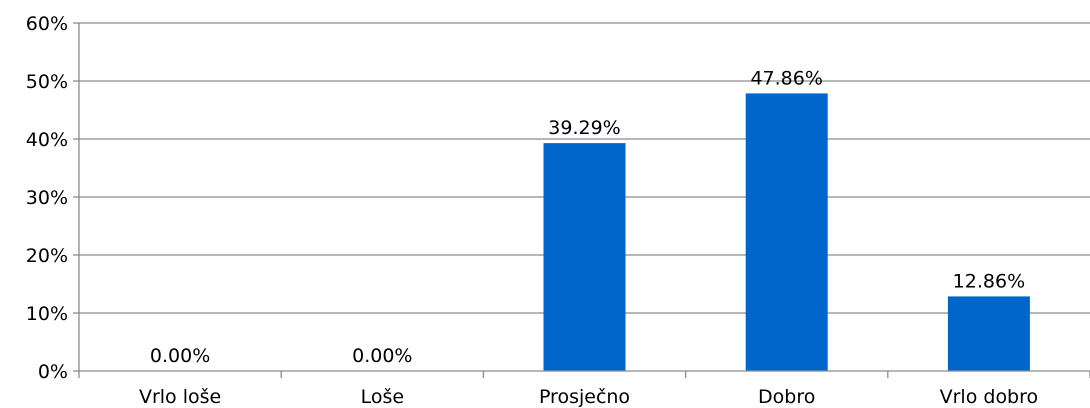 The width and height of the screenshot is (1090, 408). Describe the element at coordinates (584, 128) in the screenshot. I see `data-label: 39.29%` at that location.